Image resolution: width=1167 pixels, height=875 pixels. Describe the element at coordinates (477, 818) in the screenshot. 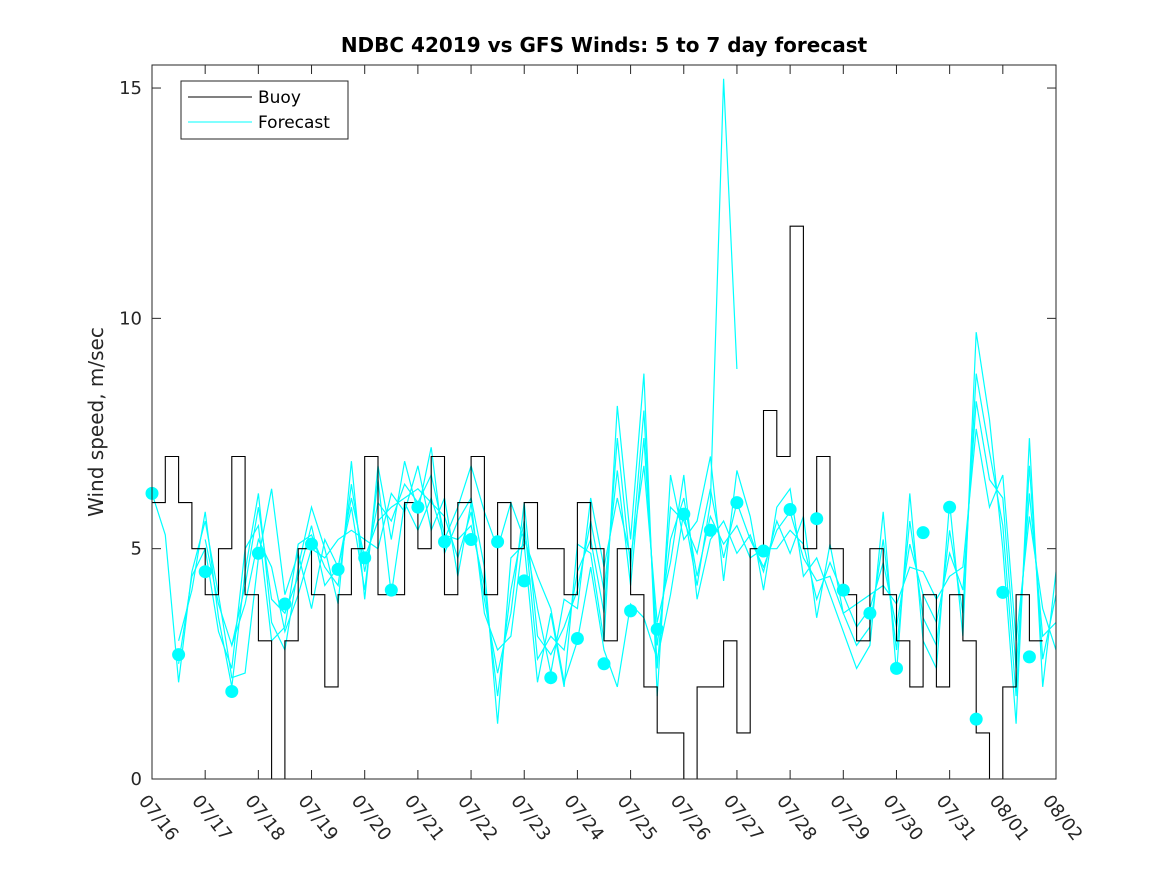

I see `x-tick-label: 07/22` at that location.